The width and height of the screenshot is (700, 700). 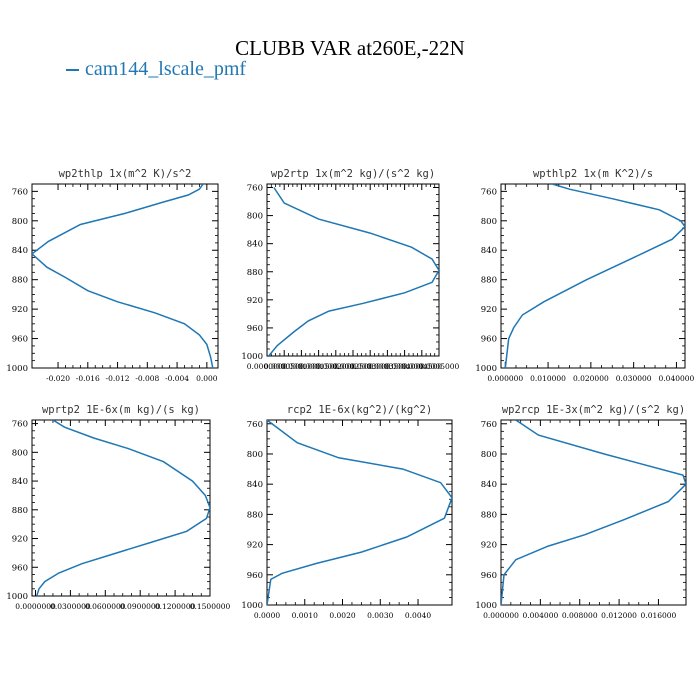 I want to click on x-tick-label: 0.040000, so click(x=677, y=378).